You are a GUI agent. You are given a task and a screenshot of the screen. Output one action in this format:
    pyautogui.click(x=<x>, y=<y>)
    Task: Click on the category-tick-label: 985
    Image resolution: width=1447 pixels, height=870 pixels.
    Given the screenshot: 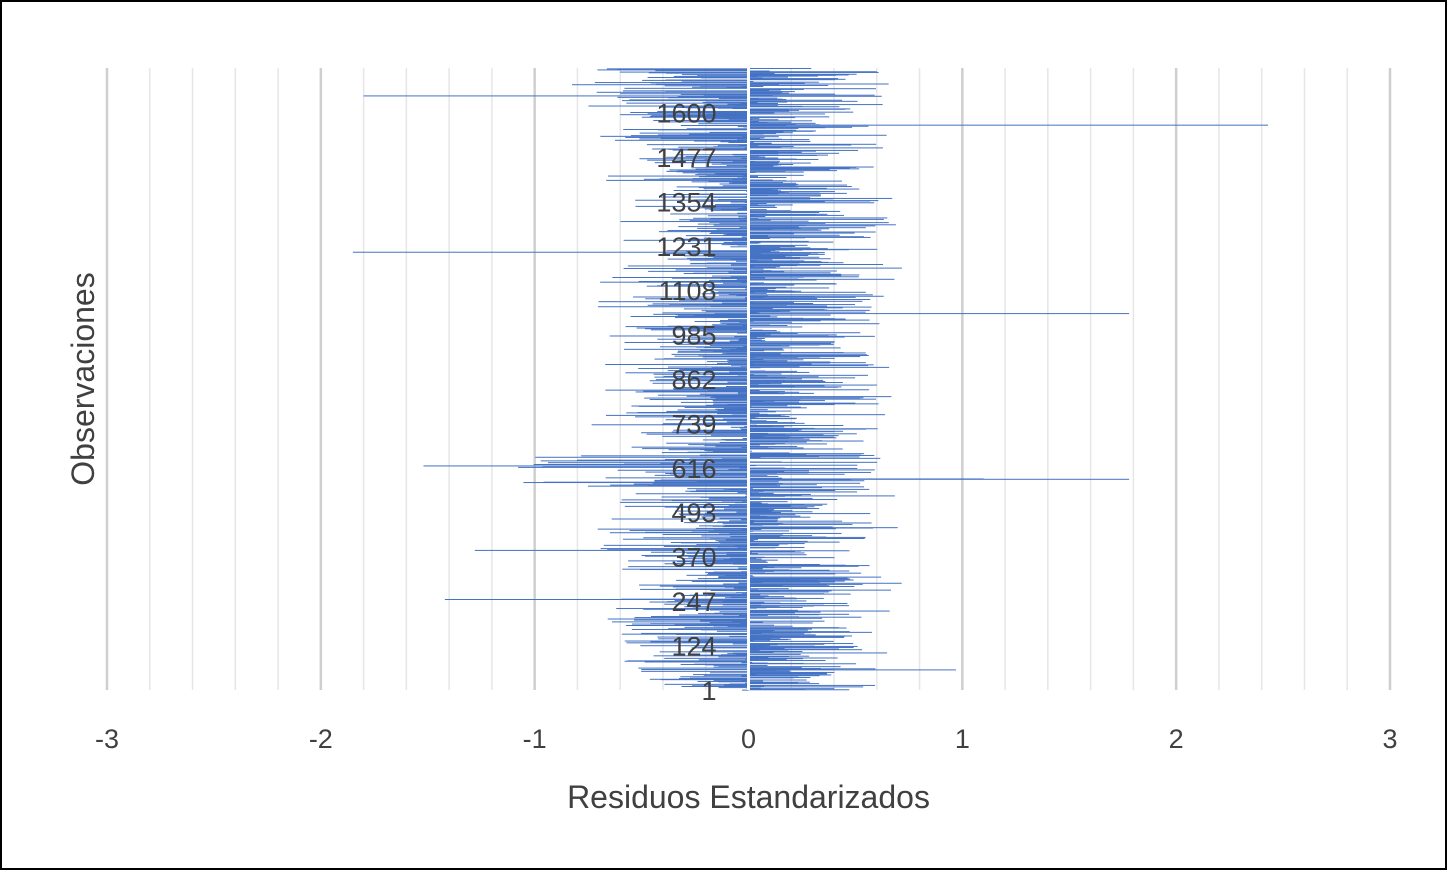 What is the action you would take?
    pyautogui.click(x=693, y=336)
    